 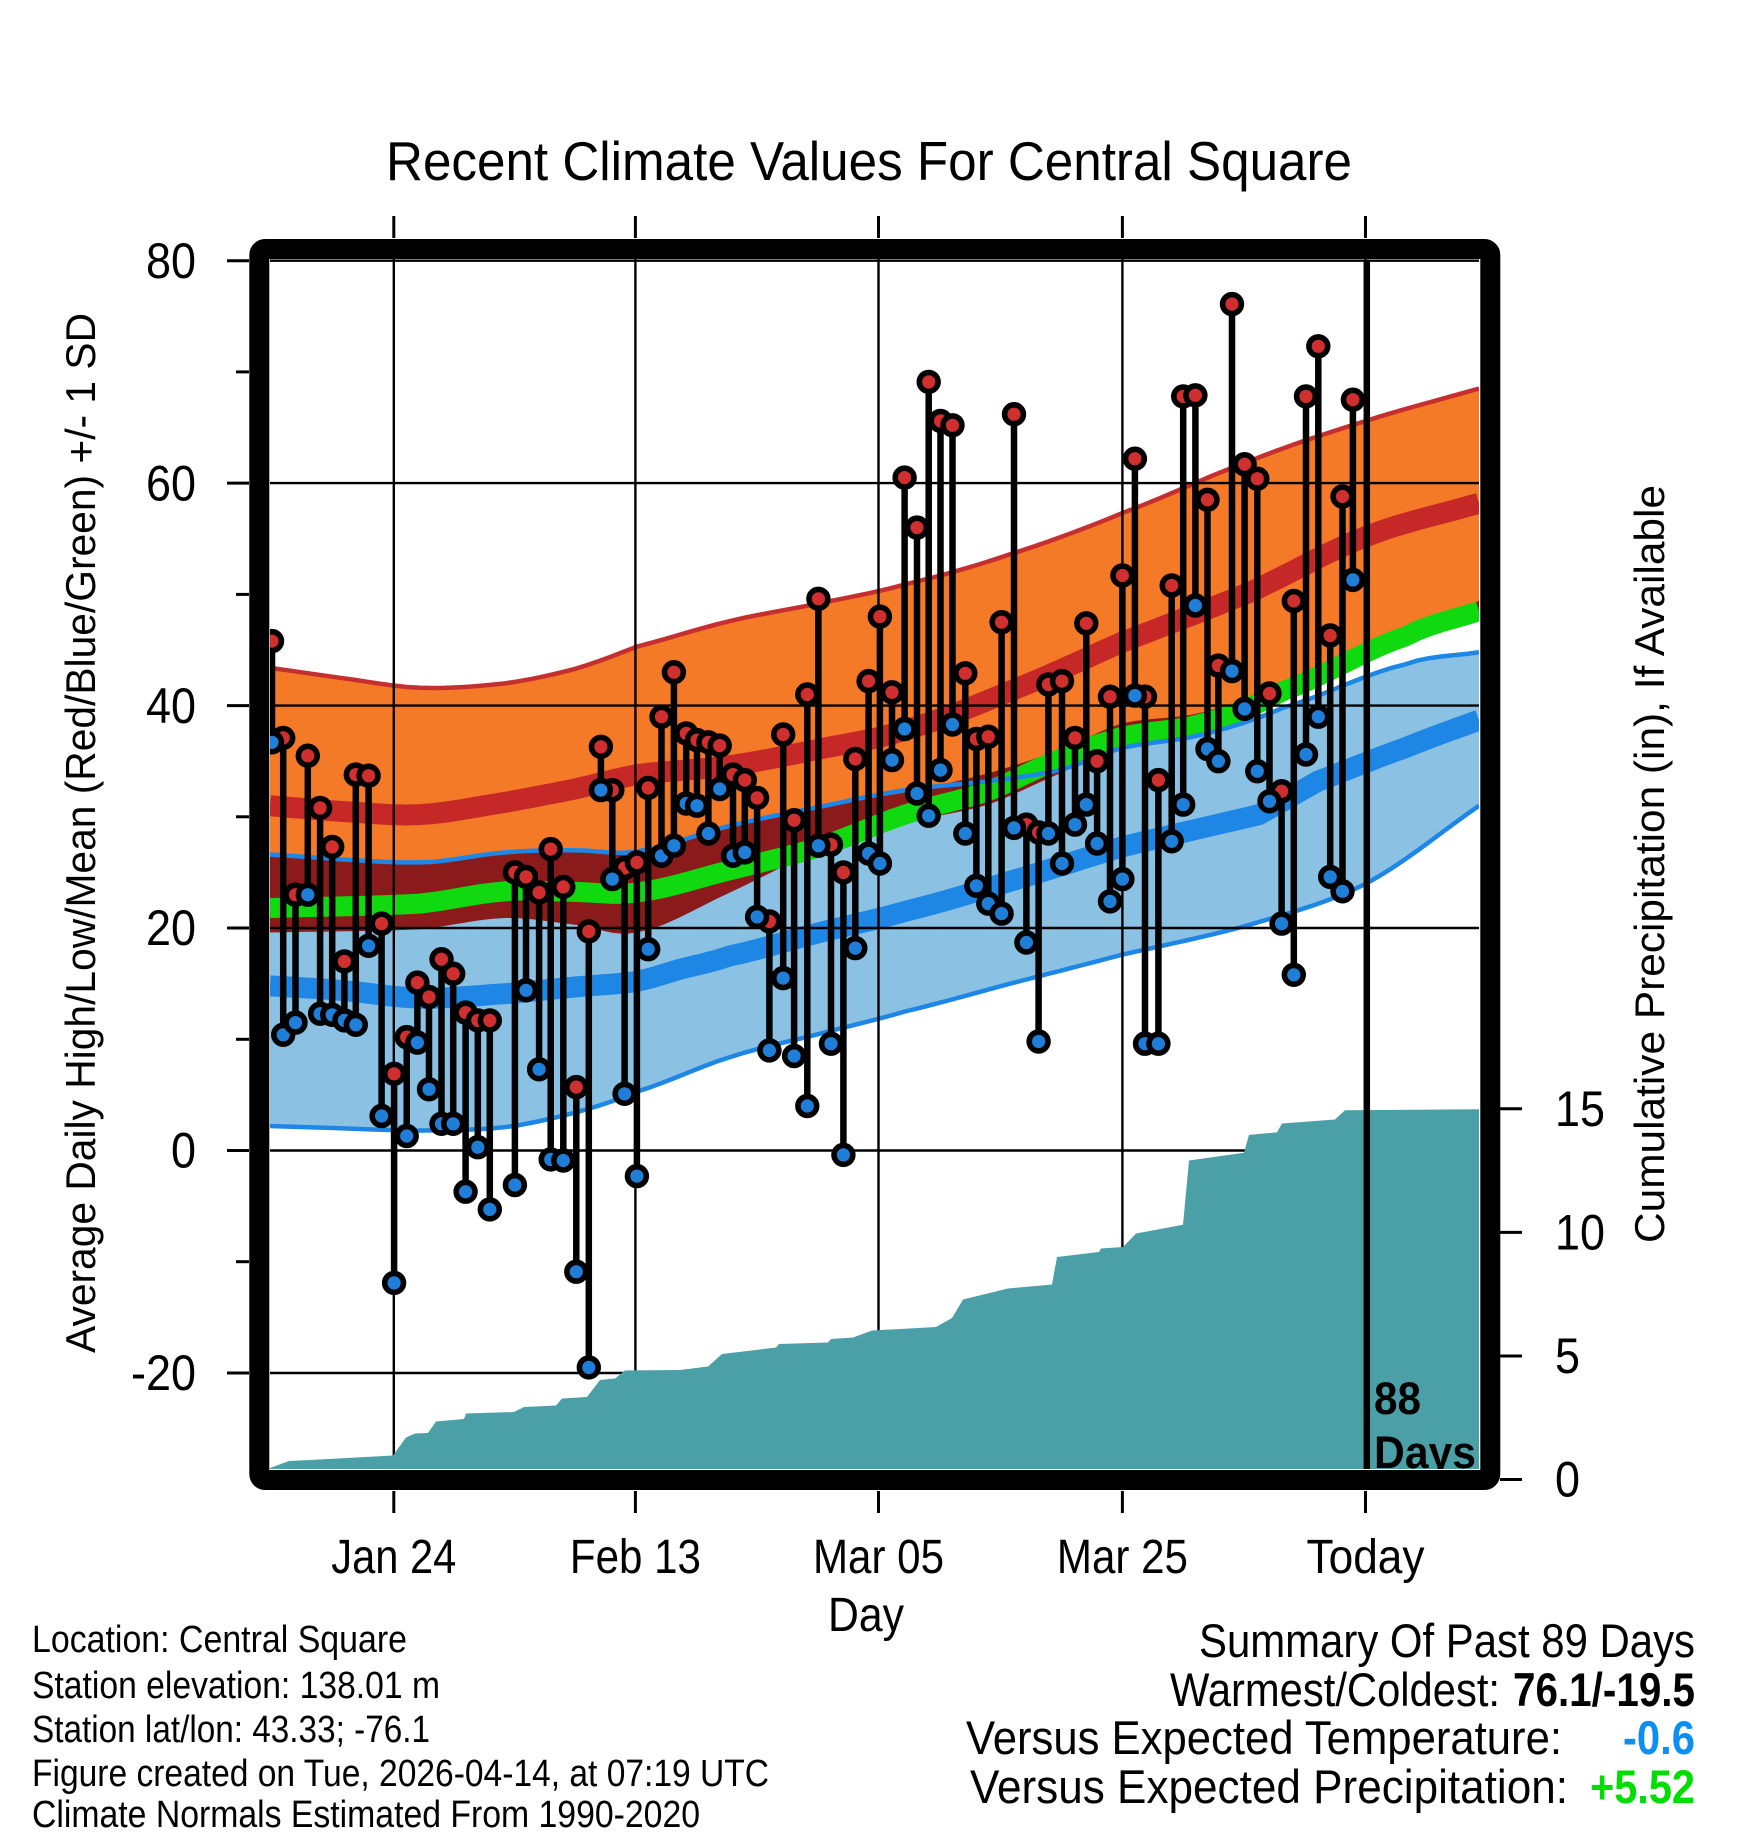 I want to click on svg-text: Location: Central Square, so click(x=219, y=1640).